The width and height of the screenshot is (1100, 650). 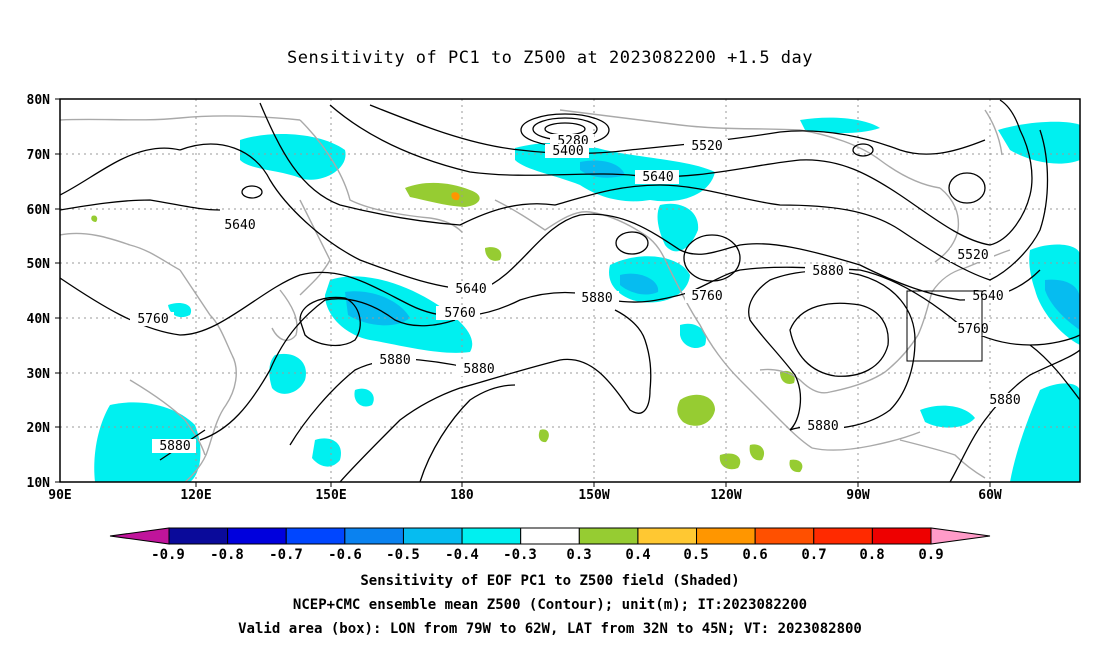 What do you see at coordinates (39, 483) in the screenshot?
I see `lat-label: 10N` at bounding box center [39, 483].